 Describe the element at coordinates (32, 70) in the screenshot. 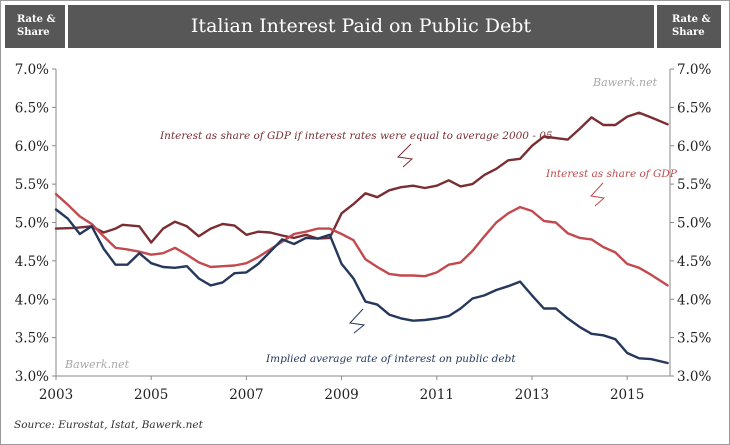

I see `y-tick-label-left: 7.0%` at that location.